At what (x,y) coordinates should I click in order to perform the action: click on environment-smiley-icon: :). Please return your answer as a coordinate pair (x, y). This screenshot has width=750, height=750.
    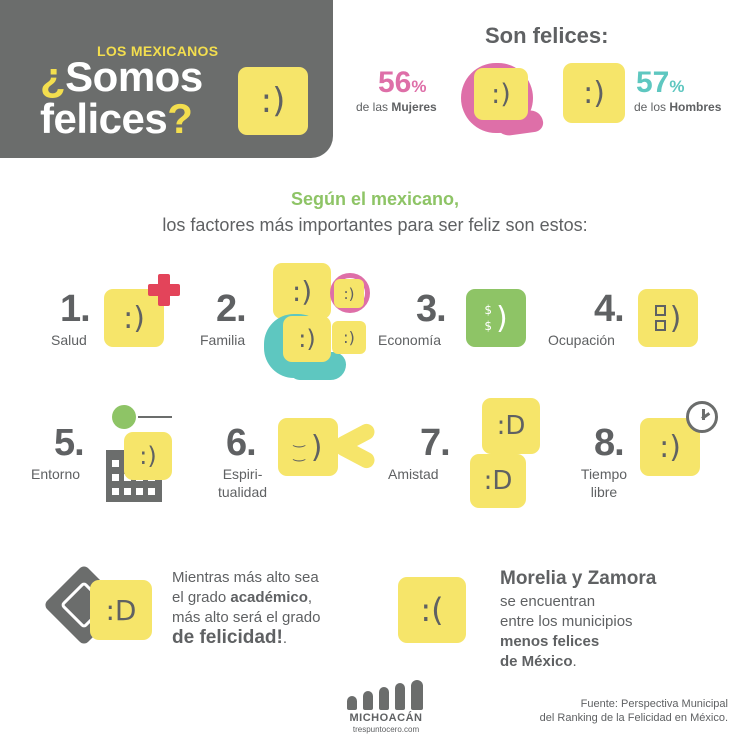
    Looking at the image, I should click on (148, 456).